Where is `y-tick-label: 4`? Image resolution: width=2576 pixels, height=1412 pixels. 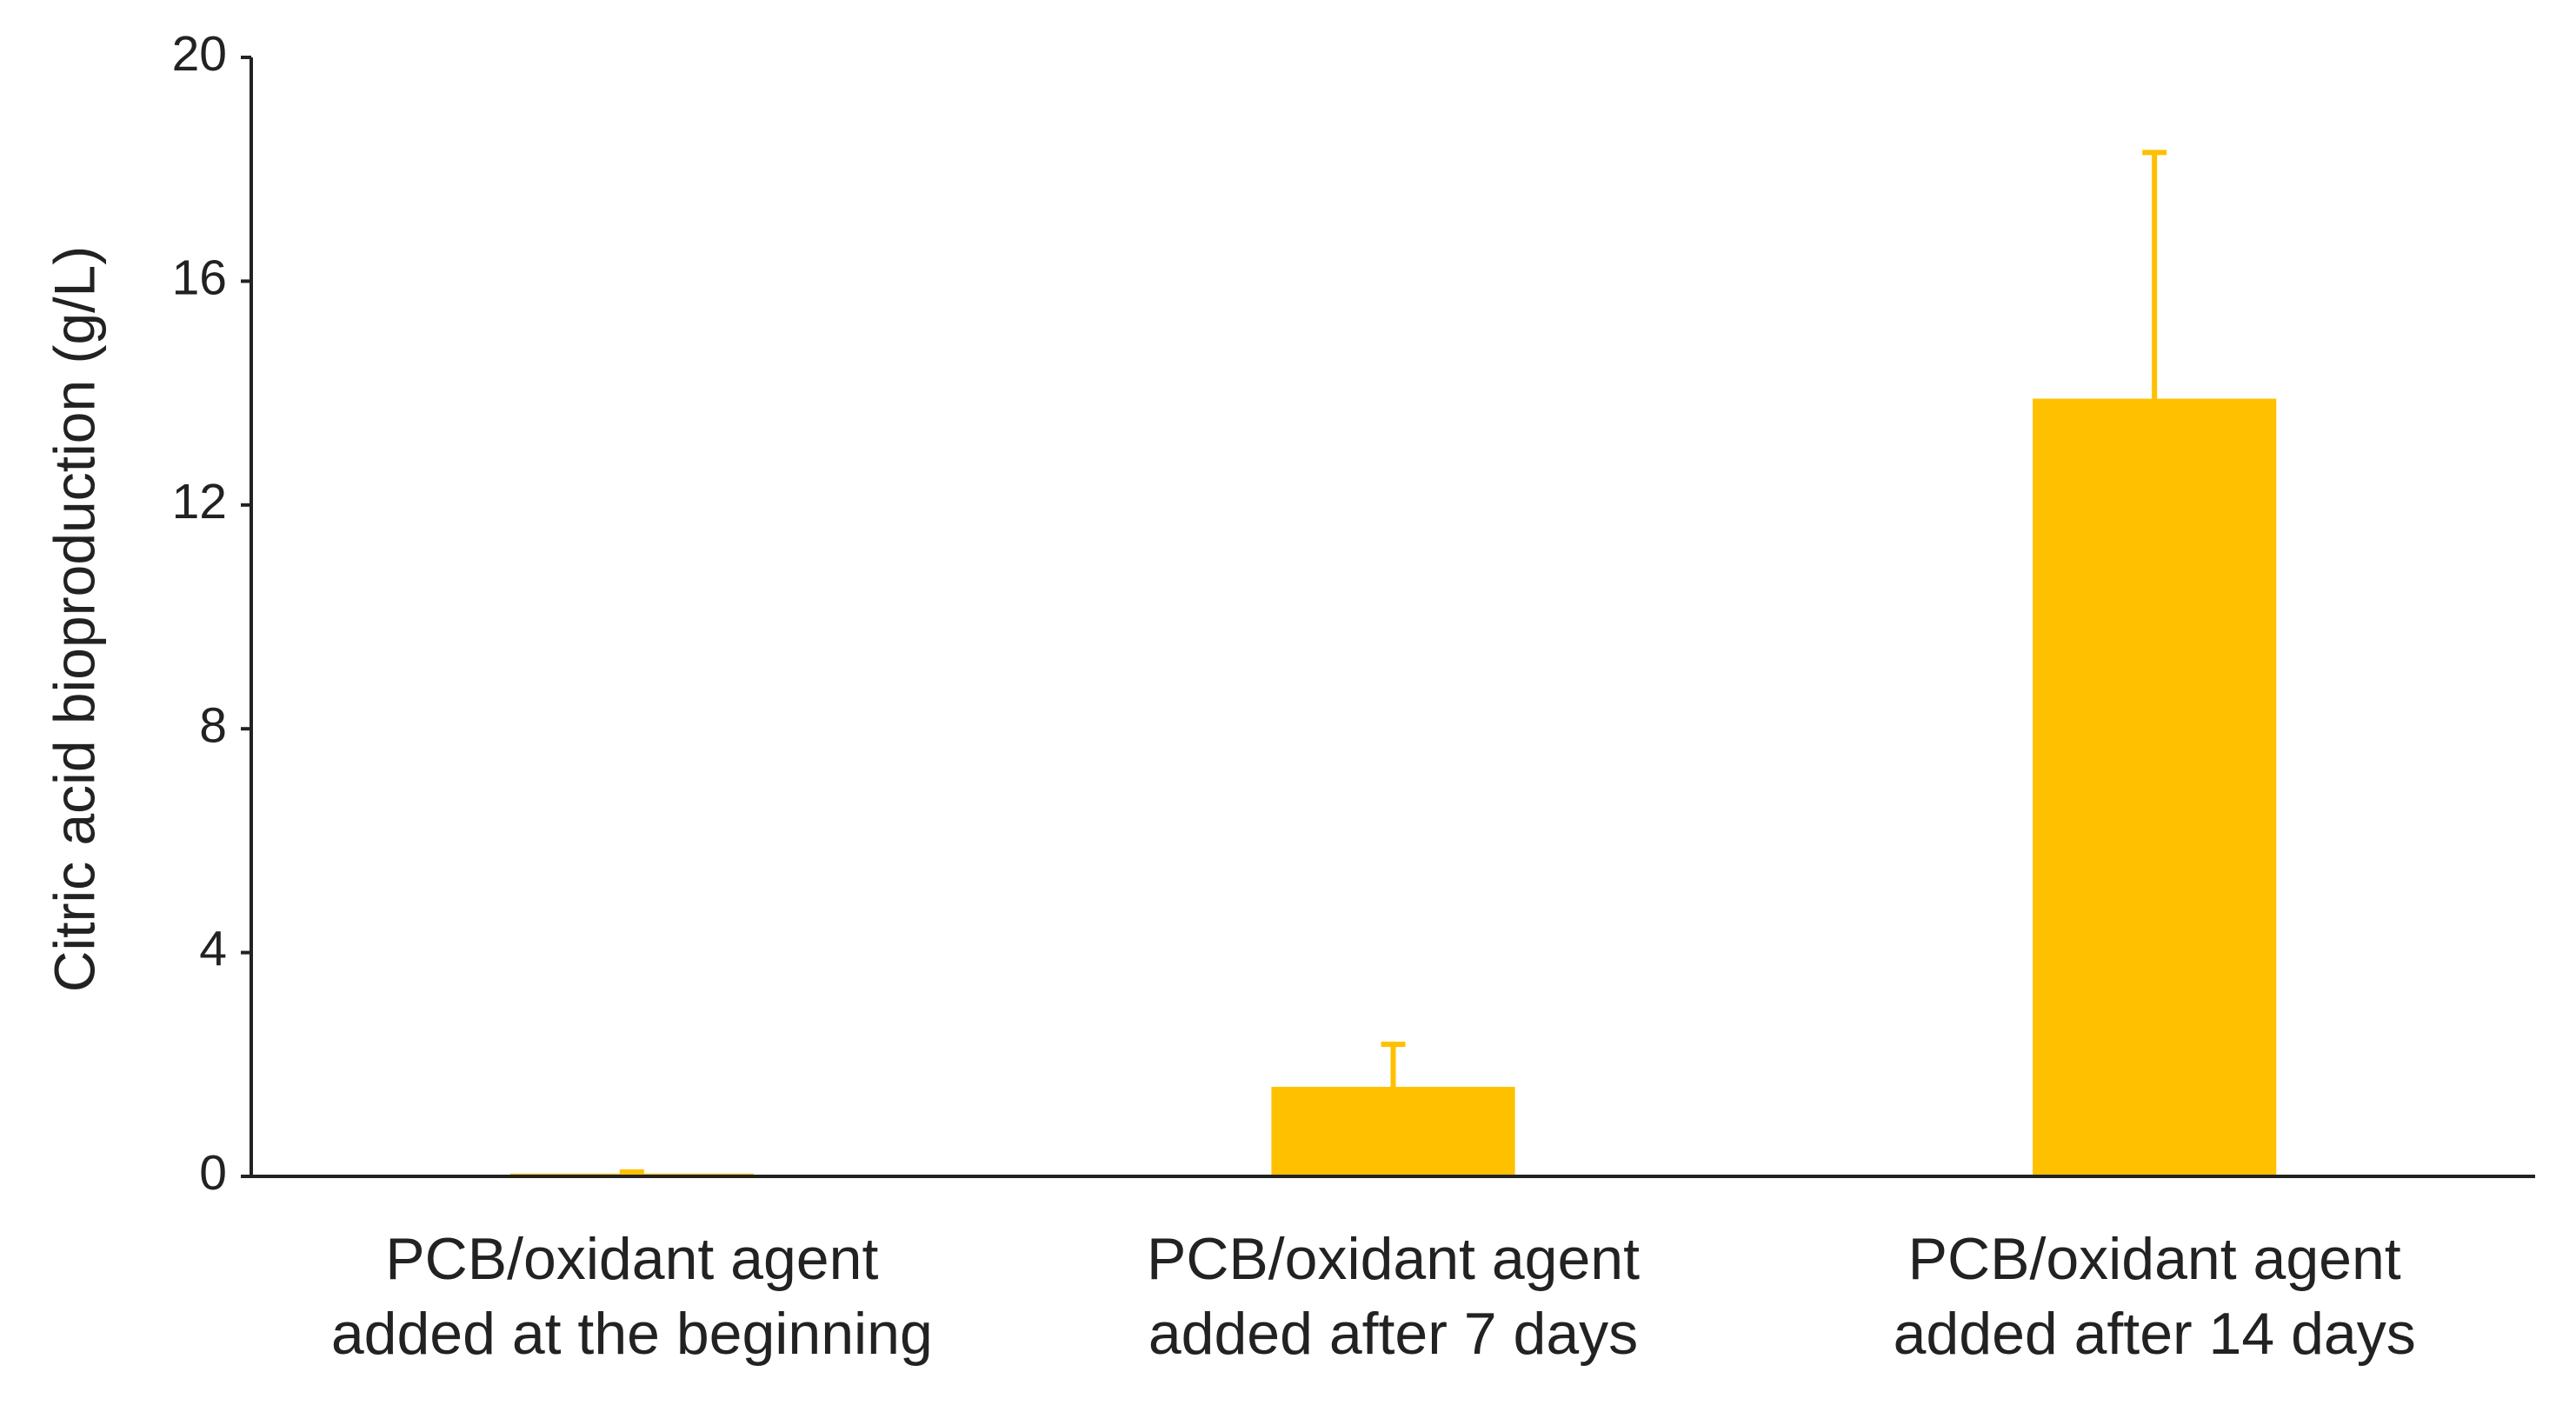
y-tick-label: 4 is located at coordinates (213, 950).